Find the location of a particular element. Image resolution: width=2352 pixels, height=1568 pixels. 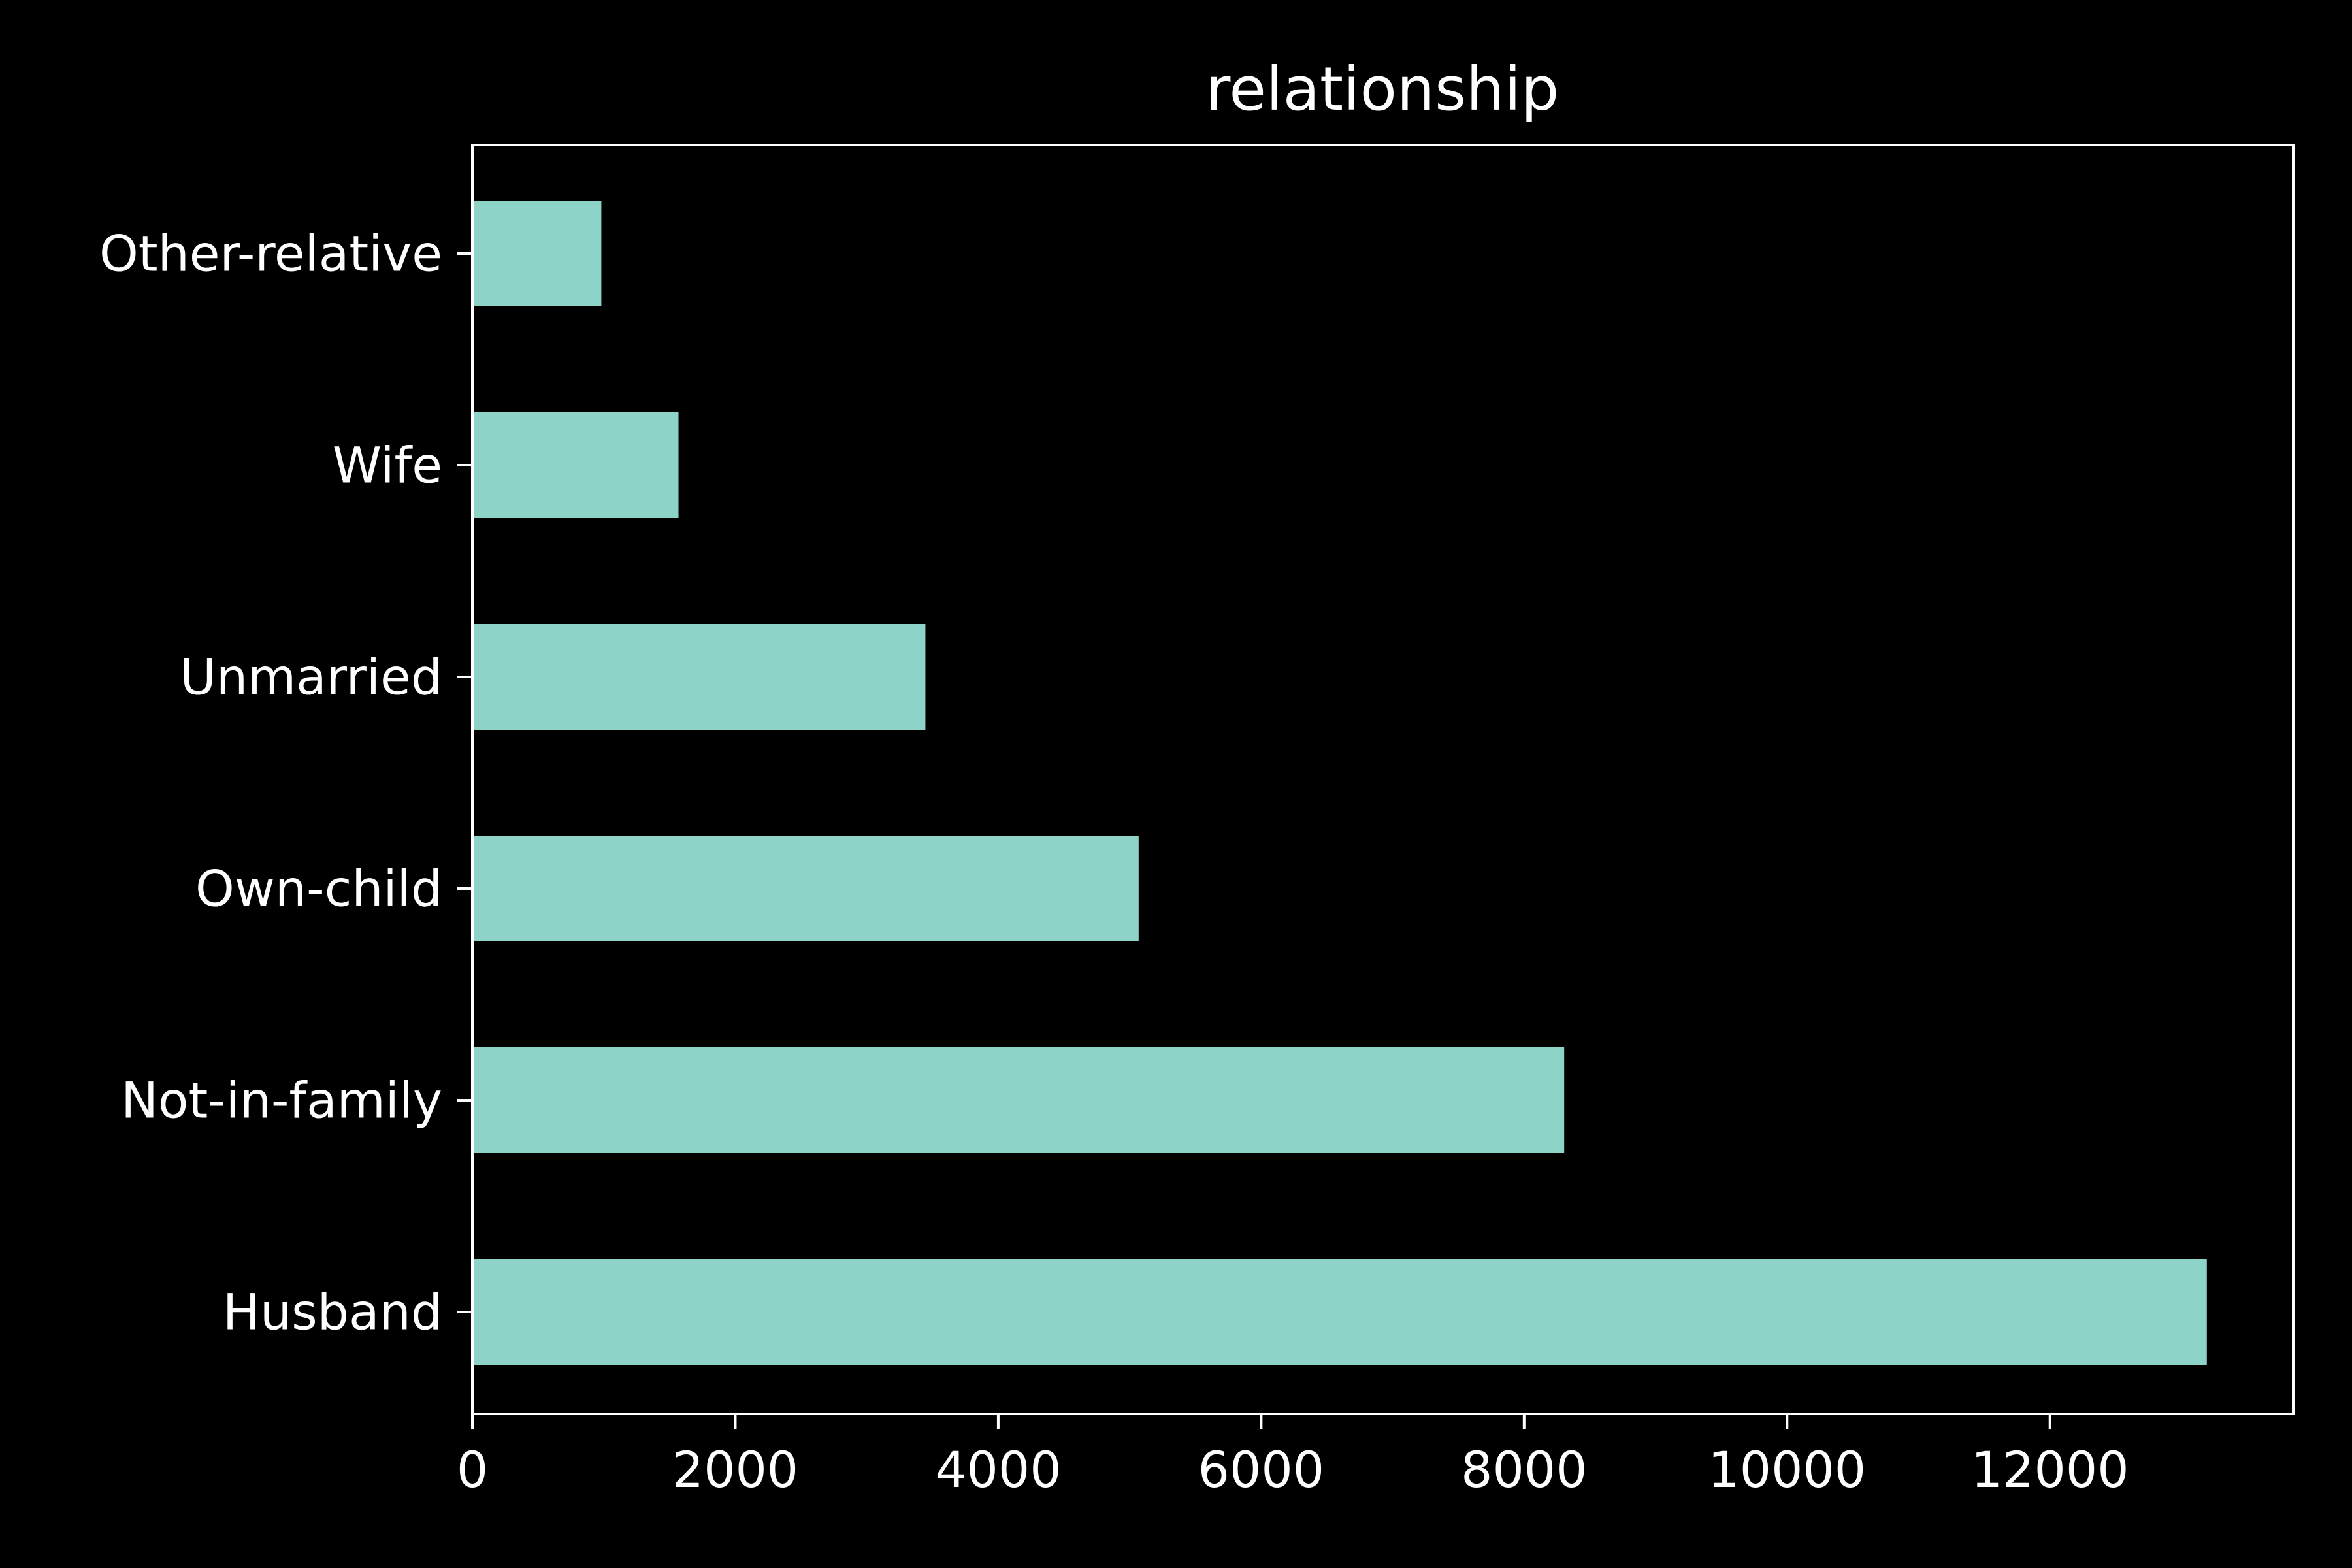

x-tick-label-10000: 10000 is located at coordinates (1787, 1470).